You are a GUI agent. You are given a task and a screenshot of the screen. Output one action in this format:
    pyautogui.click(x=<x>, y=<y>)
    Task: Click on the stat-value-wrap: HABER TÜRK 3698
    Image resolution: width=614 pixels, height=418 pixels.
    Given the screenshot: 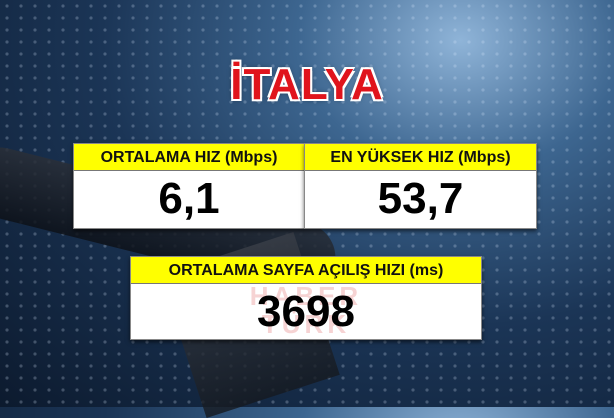 What is the action you would take?
    pyautogui.click(x=306, y=310)
    